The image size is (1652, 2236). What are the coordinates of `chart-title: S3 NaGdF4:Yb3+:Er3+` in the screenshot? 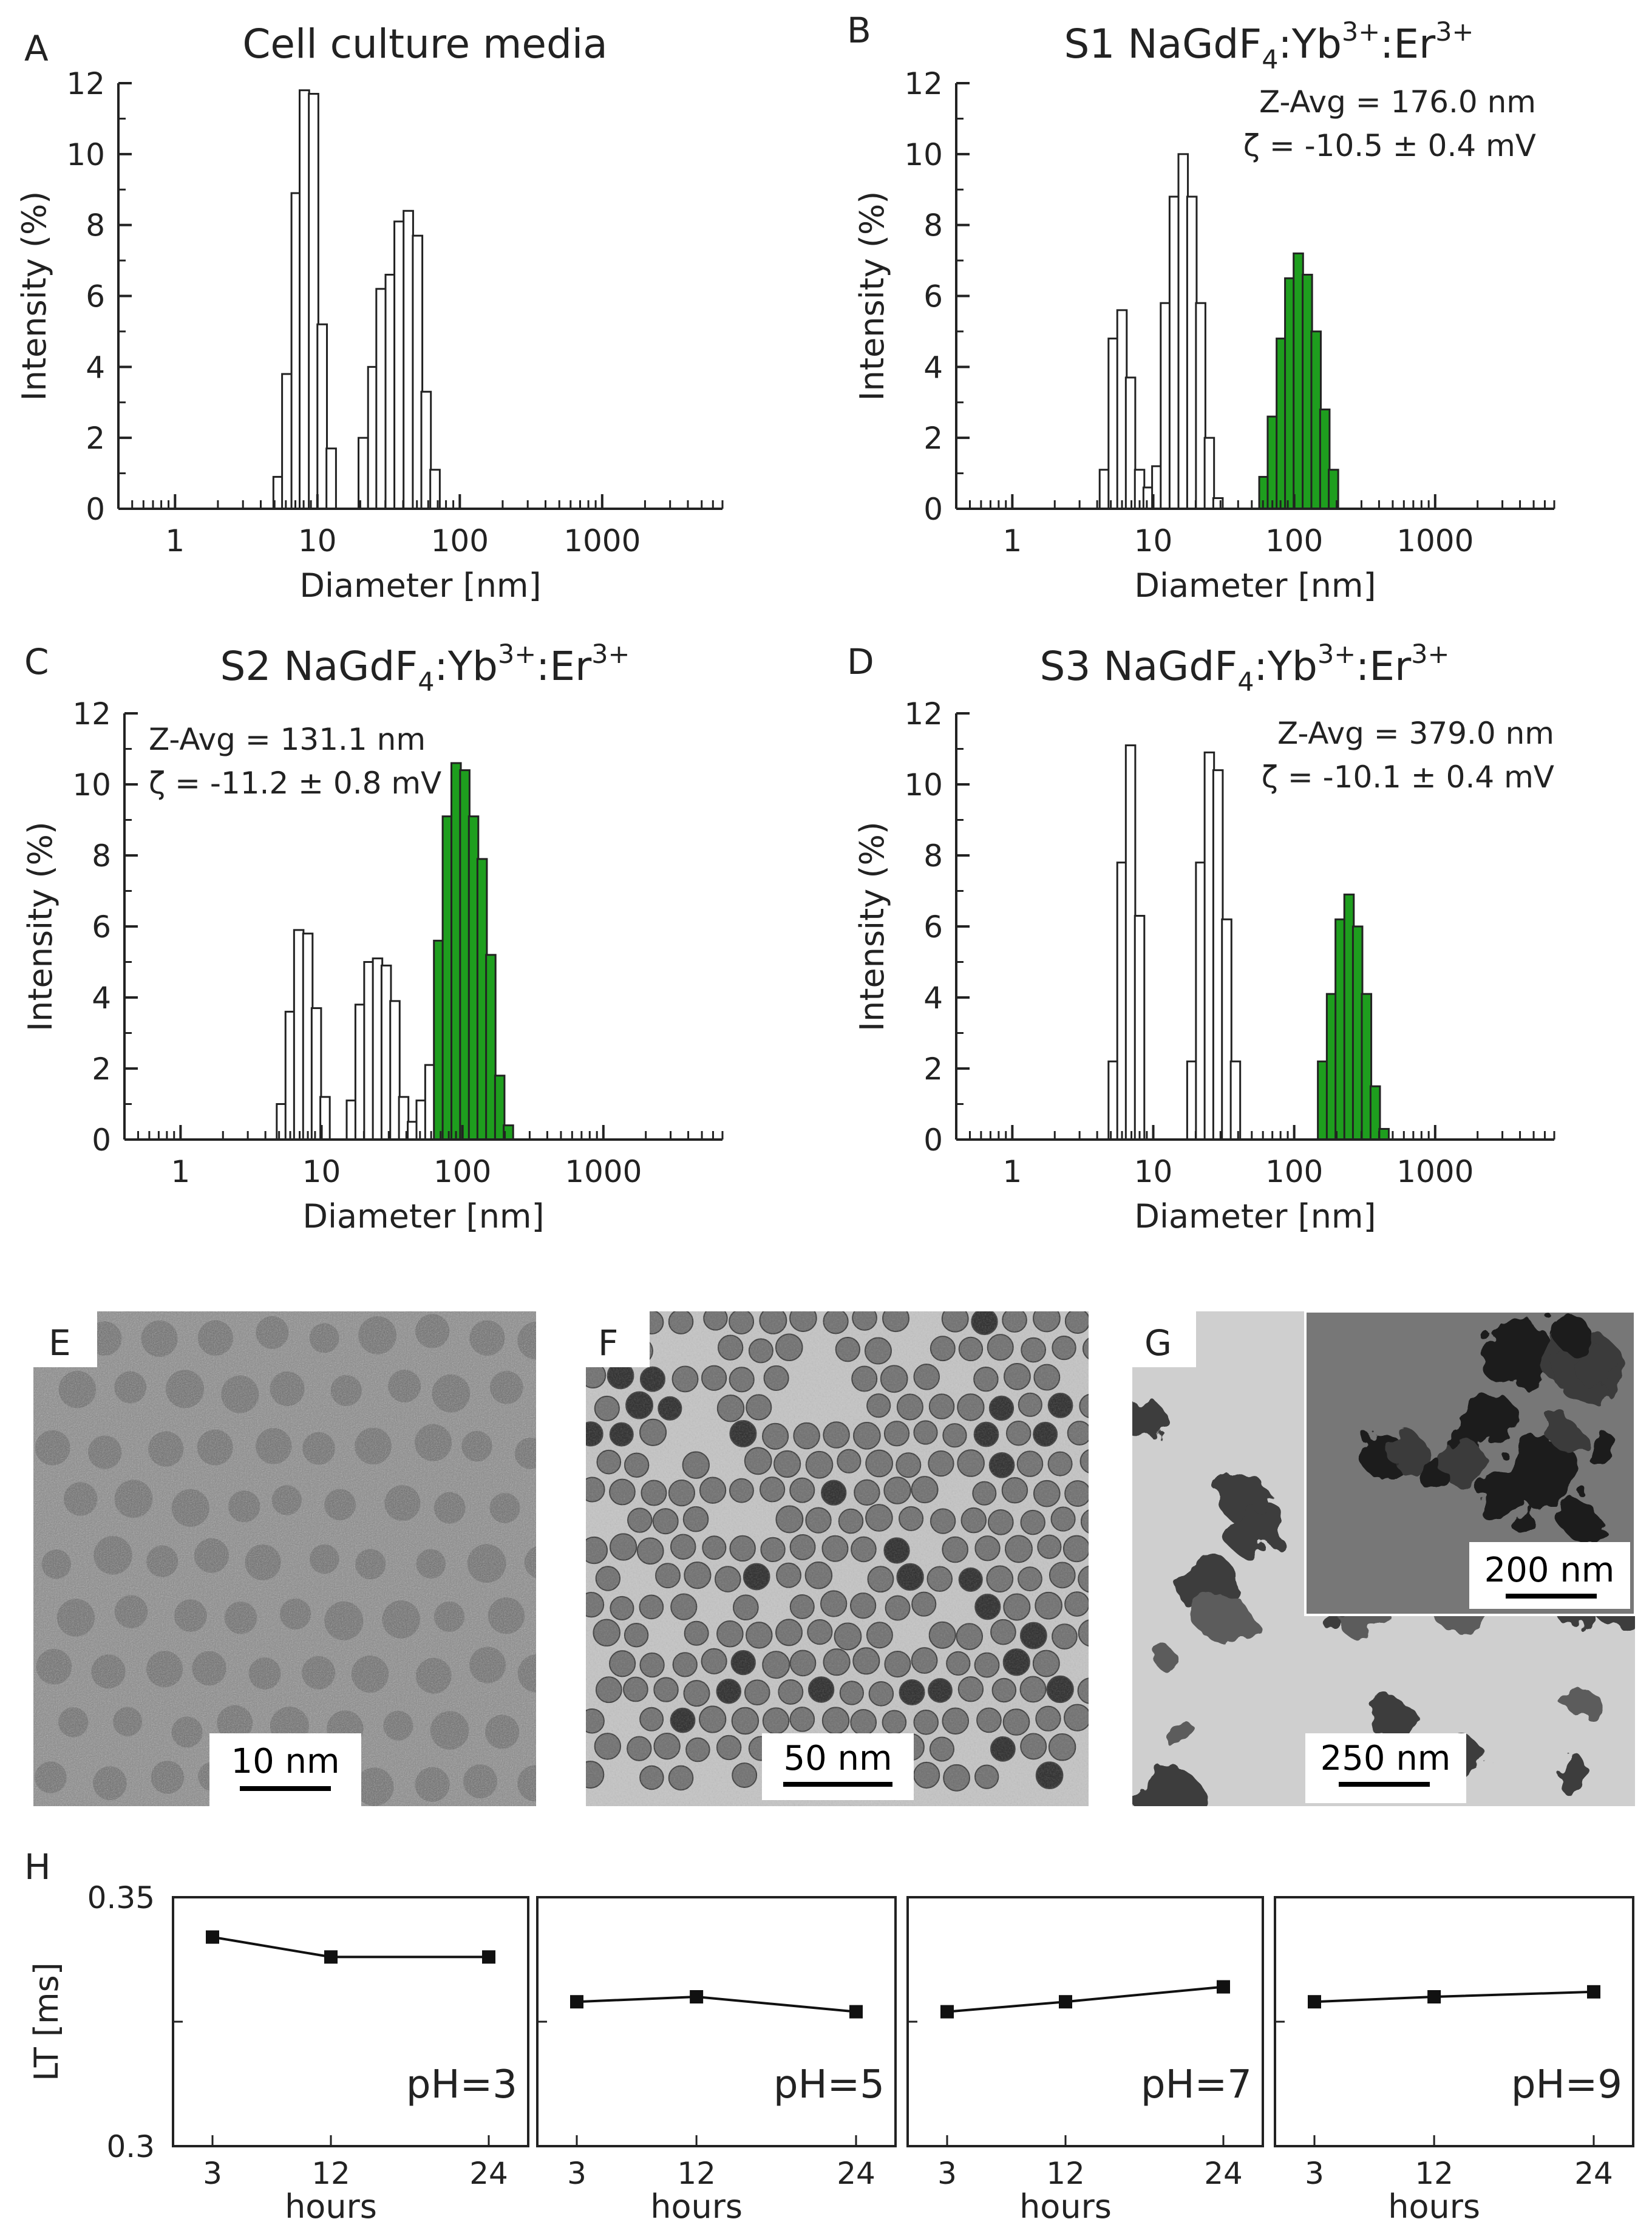 It's located at (1245, 668).